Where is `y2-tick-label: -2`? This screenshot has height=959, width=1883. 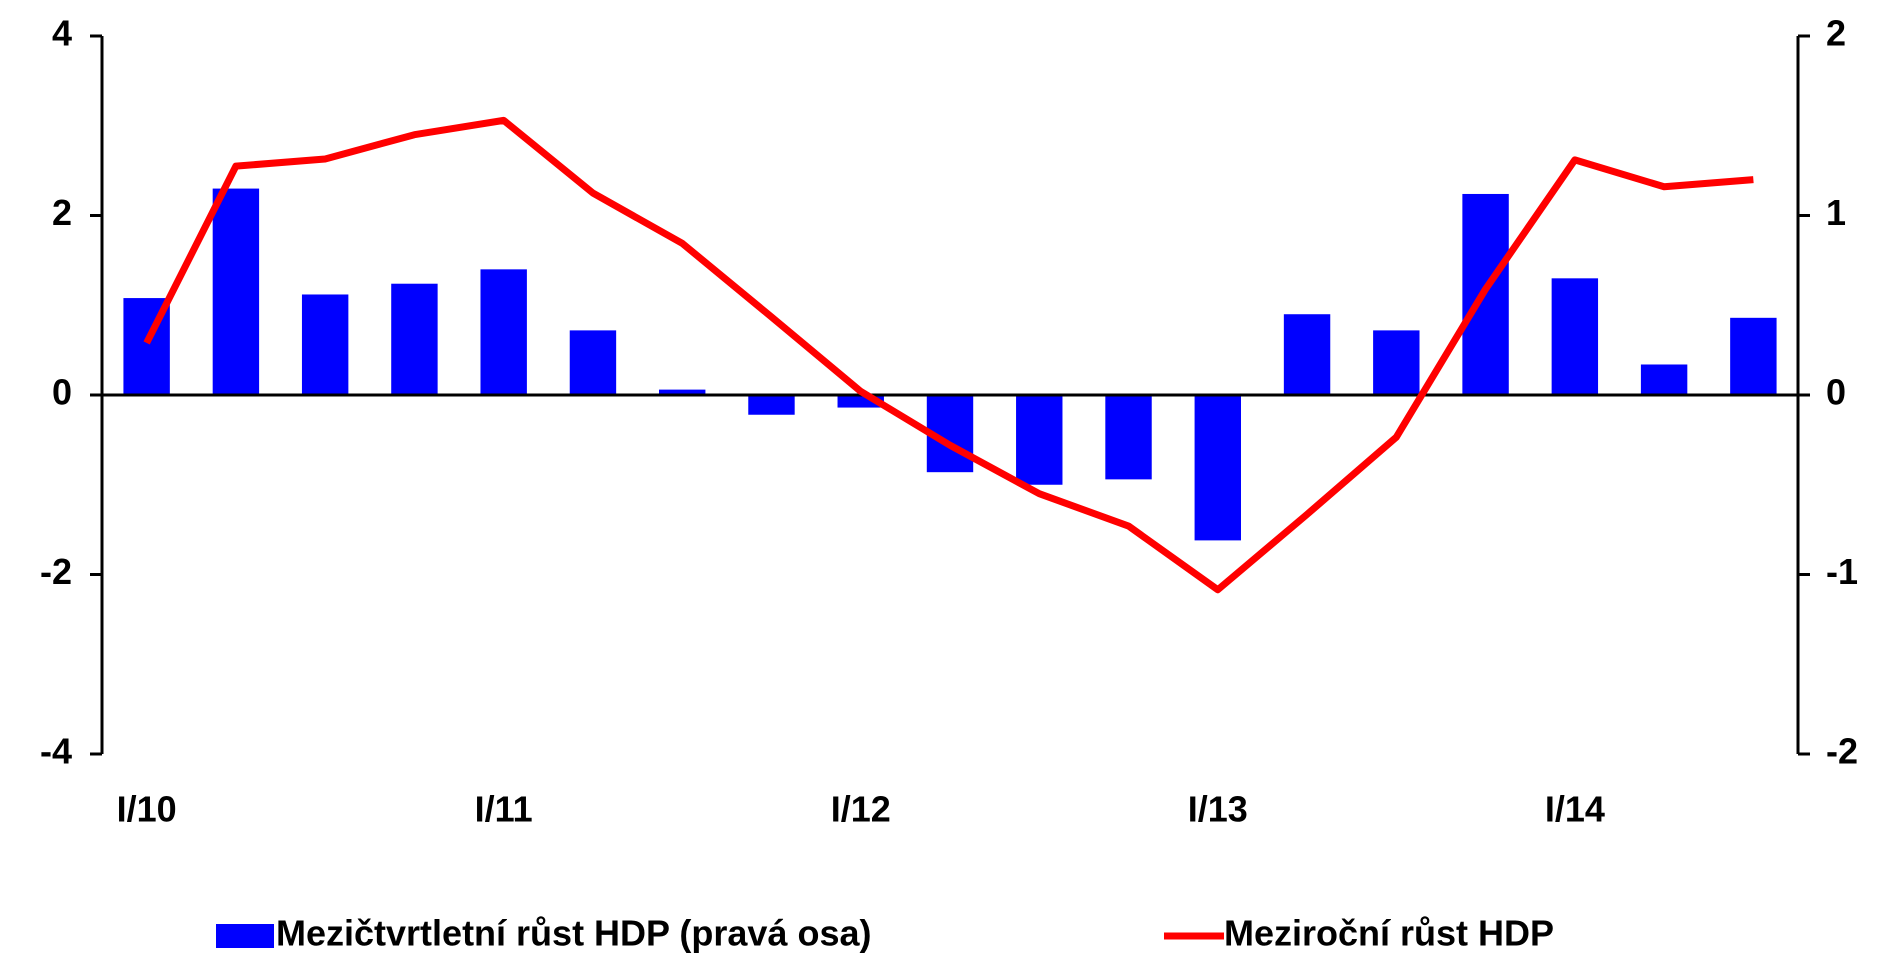
y2-tick-label: -2 is located at coordinates (1842, 751).